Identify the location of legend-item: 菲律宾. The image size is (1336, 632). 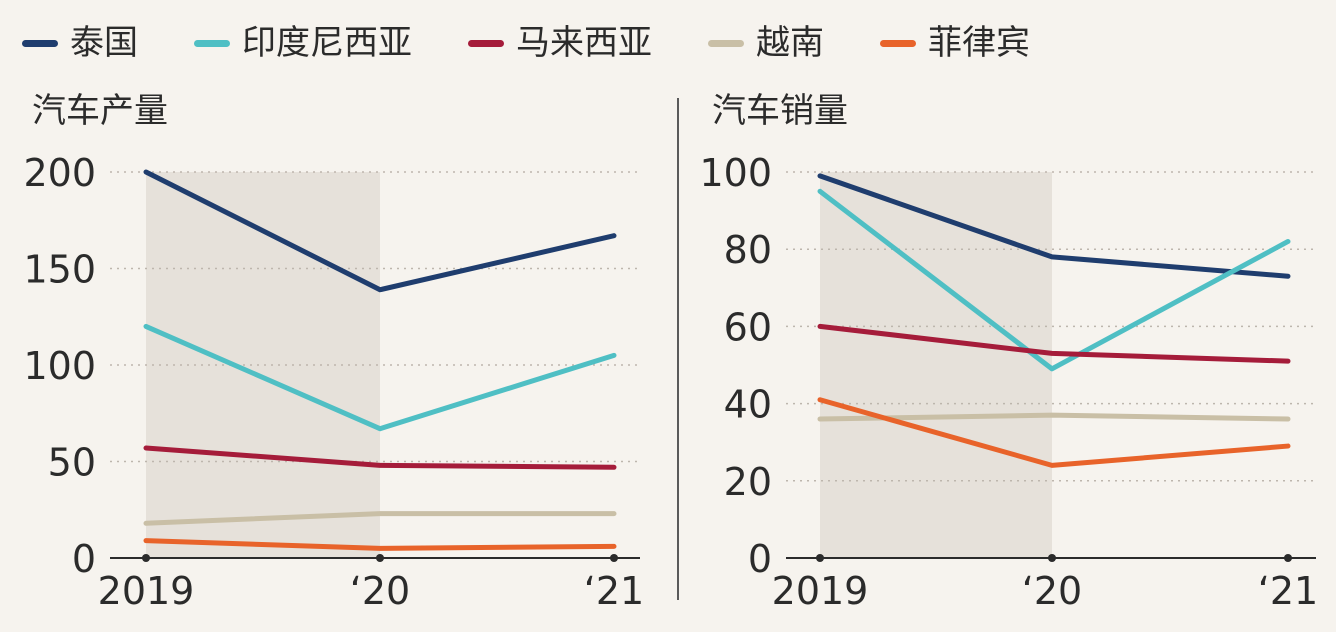
(955, 43).